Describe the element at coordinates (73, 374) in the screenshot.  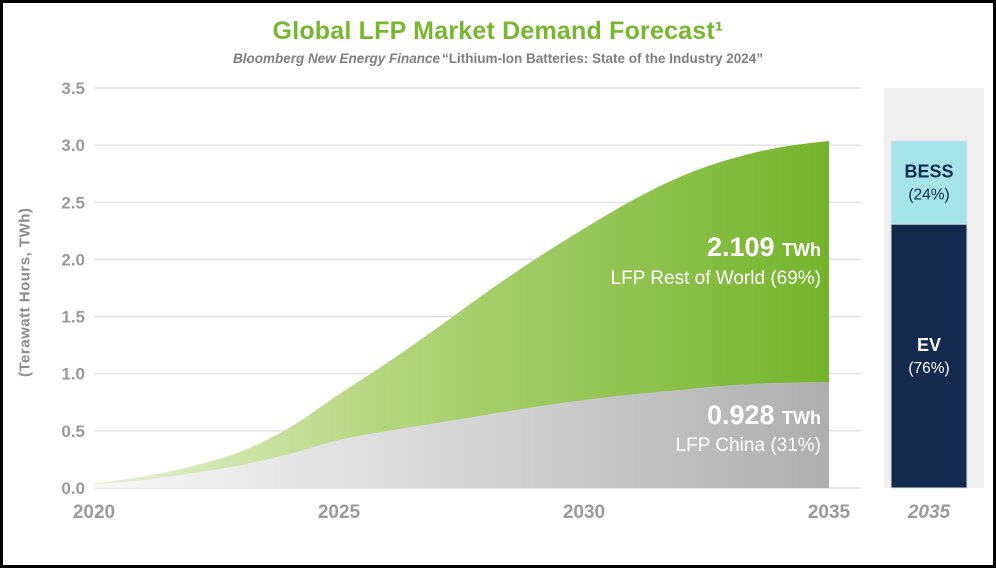
I see `y-tick-label: 1.0` at that location.